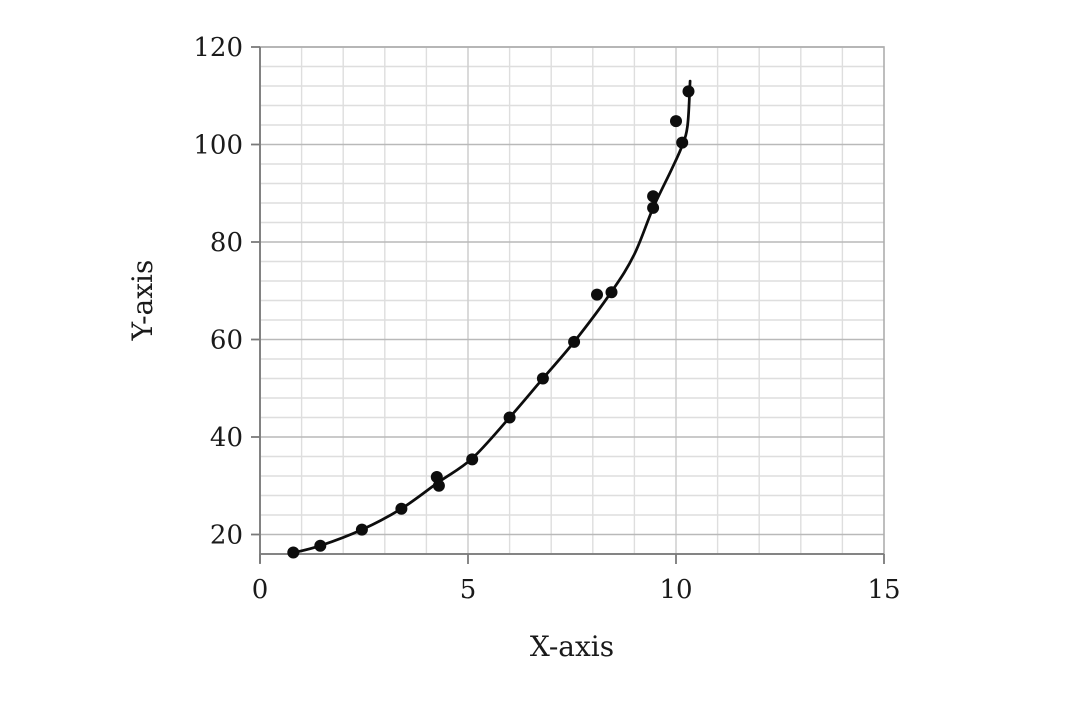 The width and height of the screenshot is (1075, 716). Describe the element at coordinates (226, 341) in the screenshot. I see `y-tick-label: 60` at that location.